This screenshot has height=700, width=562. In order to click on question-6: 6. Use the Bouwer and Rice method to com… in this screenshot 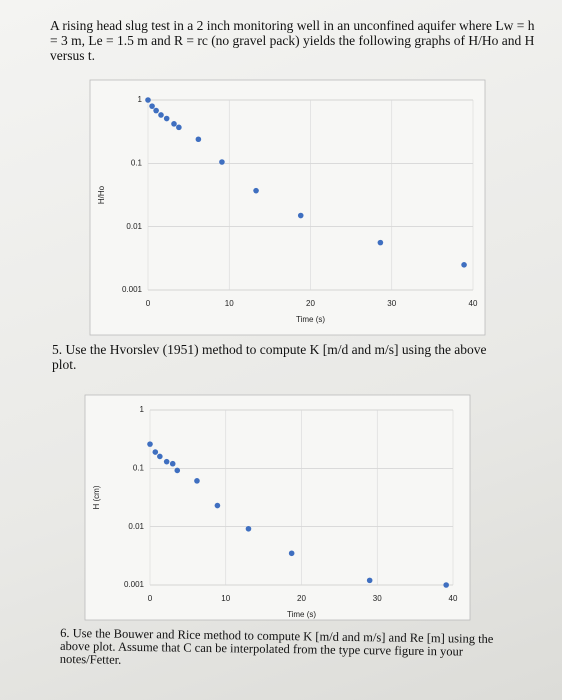, I will do `click(276, 646)`.